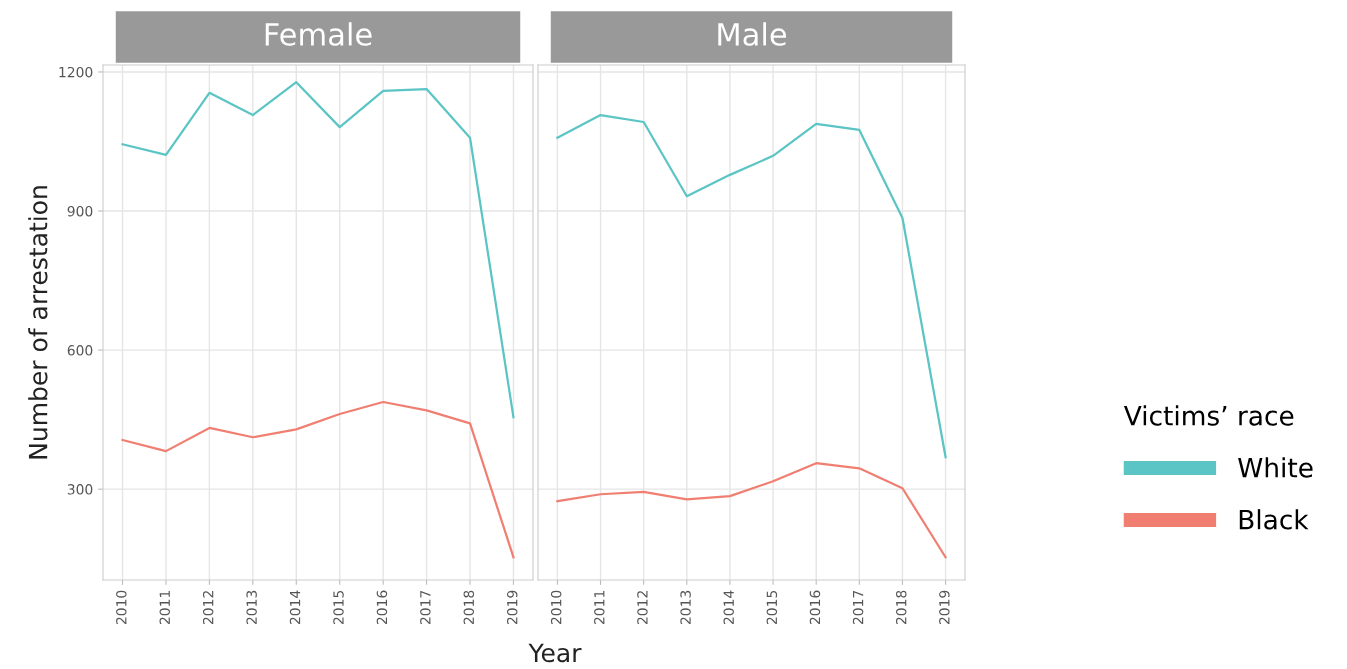 The height and width of the screenshot is (669, 1347). I want to click on y-tick-label: 600, so click(80, 350).